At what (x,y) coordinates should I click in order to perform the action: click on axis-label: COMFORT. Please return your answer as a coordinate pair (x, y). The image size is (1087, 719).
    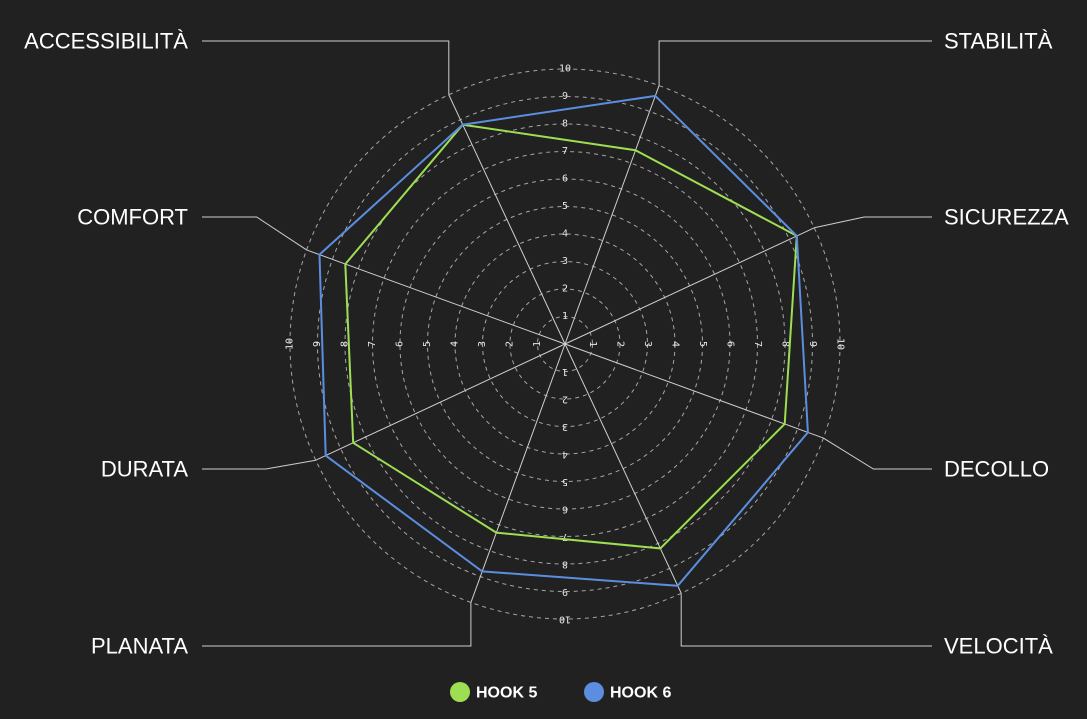
    Looking at the image, I should click on (132, 217).